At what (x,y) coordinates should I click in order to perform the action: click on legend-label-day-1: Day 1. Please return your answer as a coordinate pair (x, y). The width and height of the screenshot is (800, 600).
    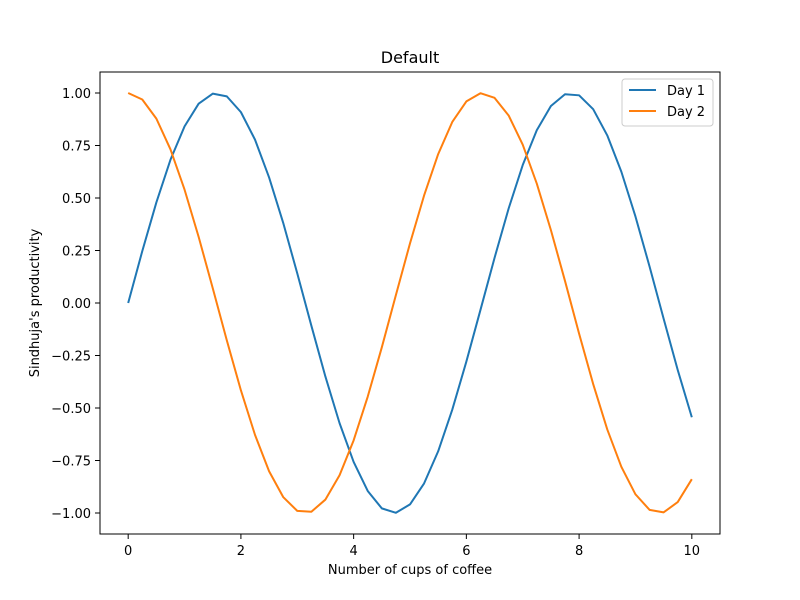
    Looking at the image, I should click on (686, 91).